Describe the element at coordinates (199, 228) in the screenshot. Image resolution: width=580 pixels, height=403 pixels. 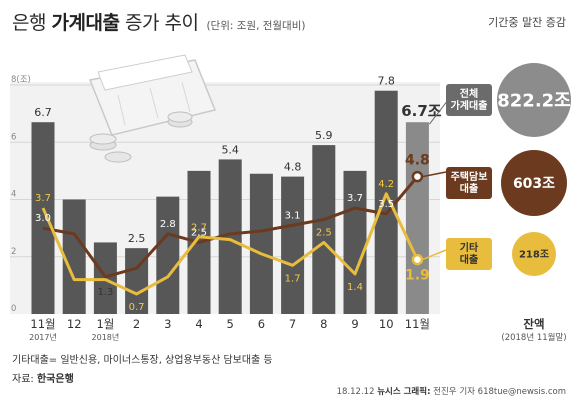
I see `line-value-label: 2.7` at that location.